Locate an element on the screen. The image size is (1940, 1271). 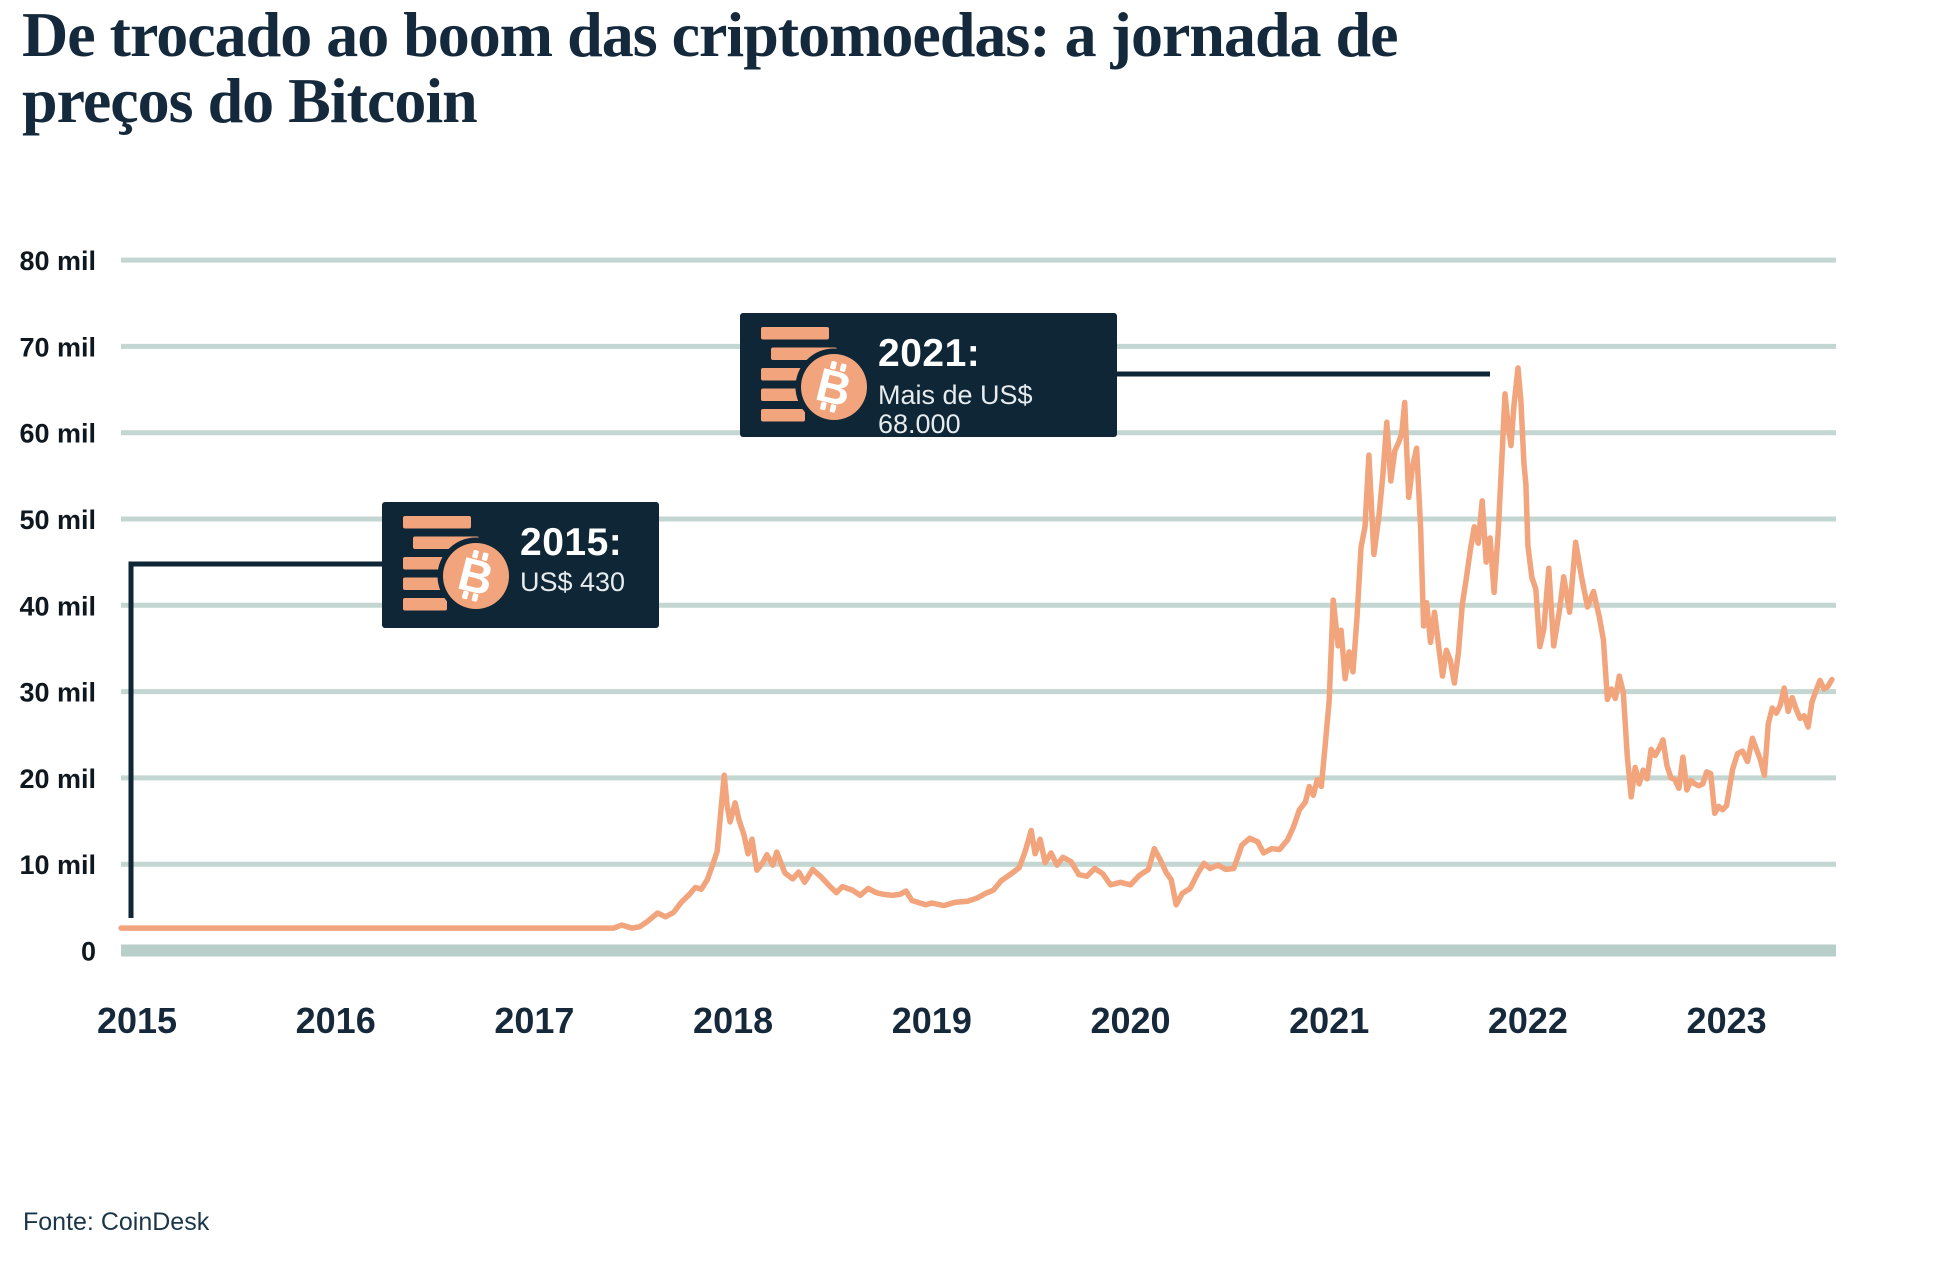
annotation-2015-year-label: 2015: is located at coordinates (571, 542).